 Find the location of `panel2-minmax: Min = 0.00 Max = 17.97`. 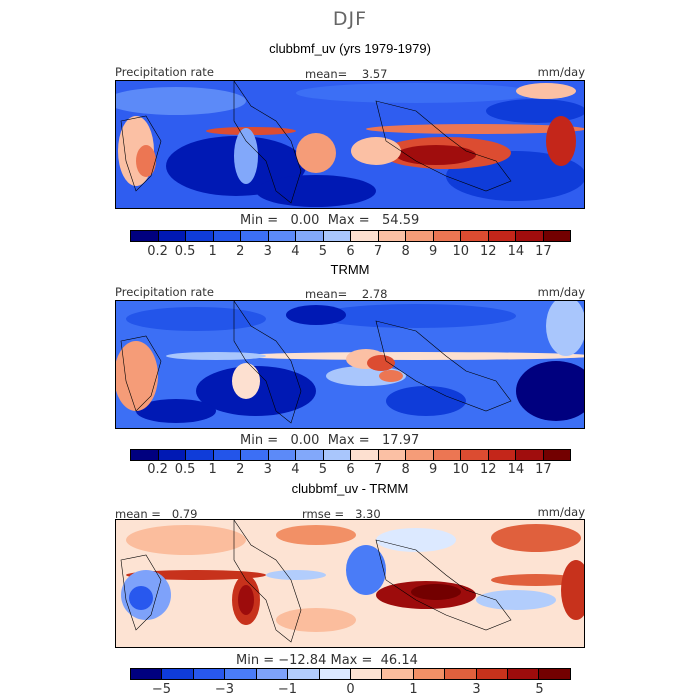

panel2-minmax: Min = 0.00 Max = 17.97 is located at coordinates (329, 440).